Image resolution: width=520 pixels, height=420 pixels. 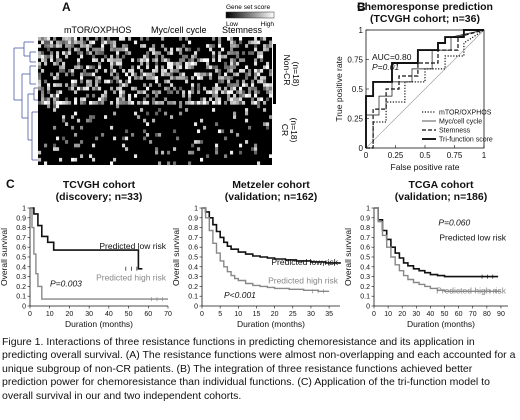 I want to click on chart-title: Metzeler cohort, so click(x=271, y=185).